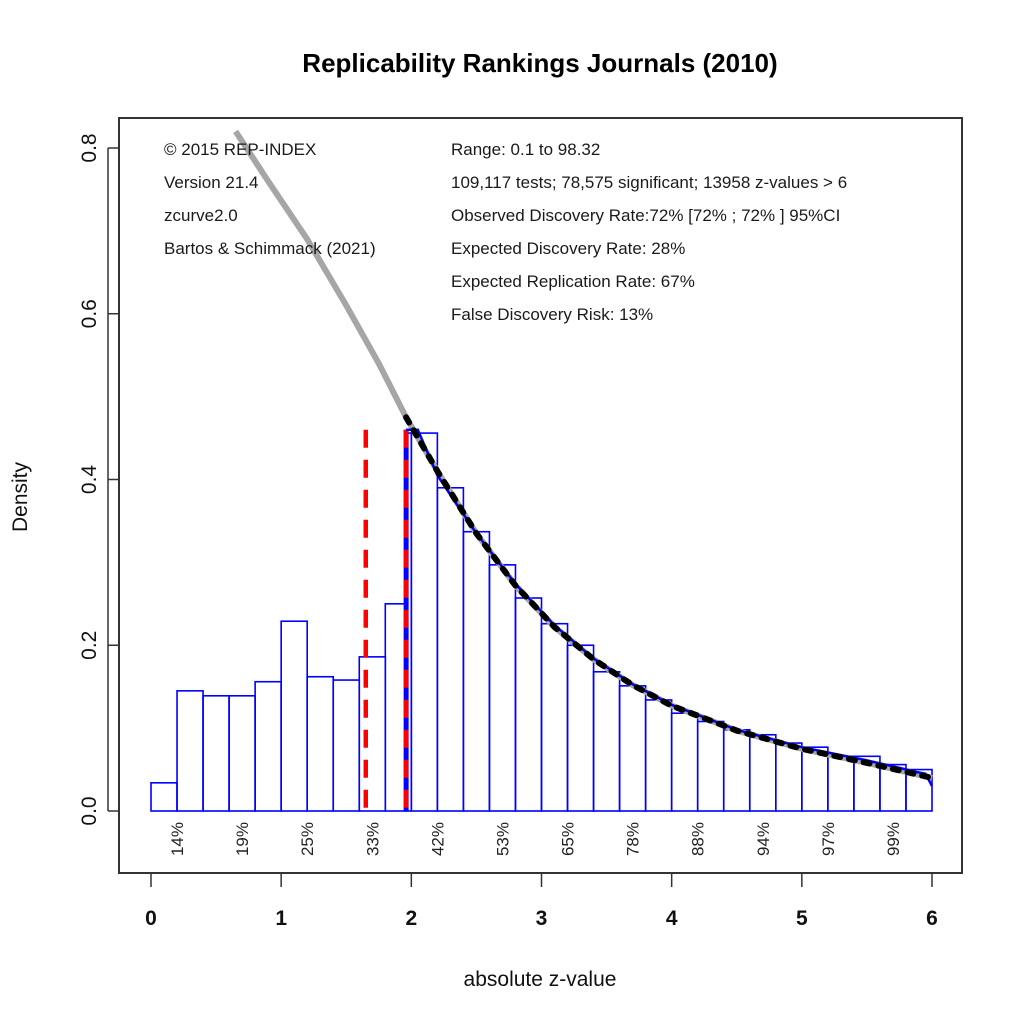 This screenshot has width=1024, height=1023. What do you see at coordinates (535, 839) in the screenshot?
I see `power-labels: 14% 19% 25% 33% 42% 53% 65% 78% 88% 94% 97% 99%` at bounding box center [535, 839].